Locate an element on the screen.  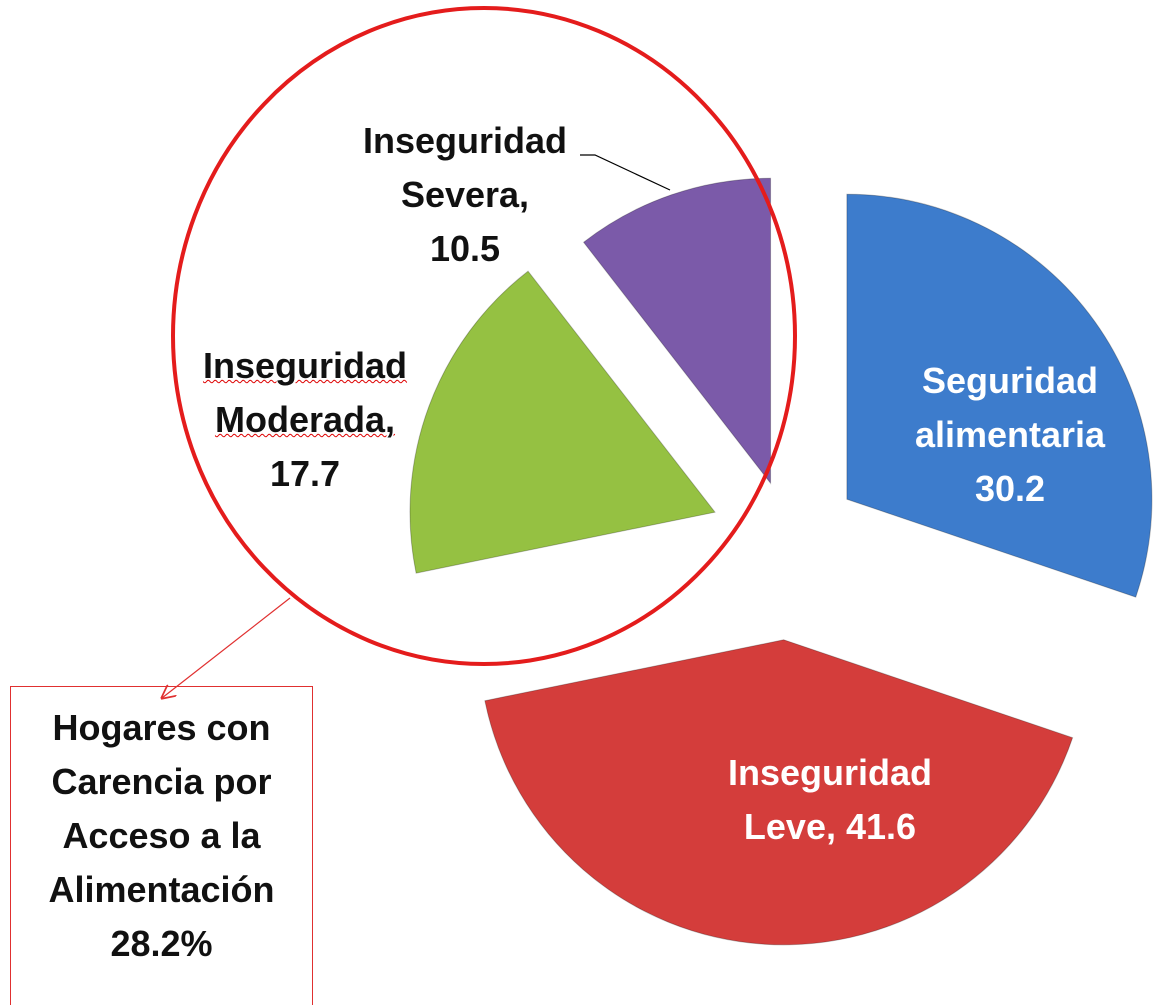
slice-label: Seguridad alimentaria 30.2 is located at coordinates (1010, 435).